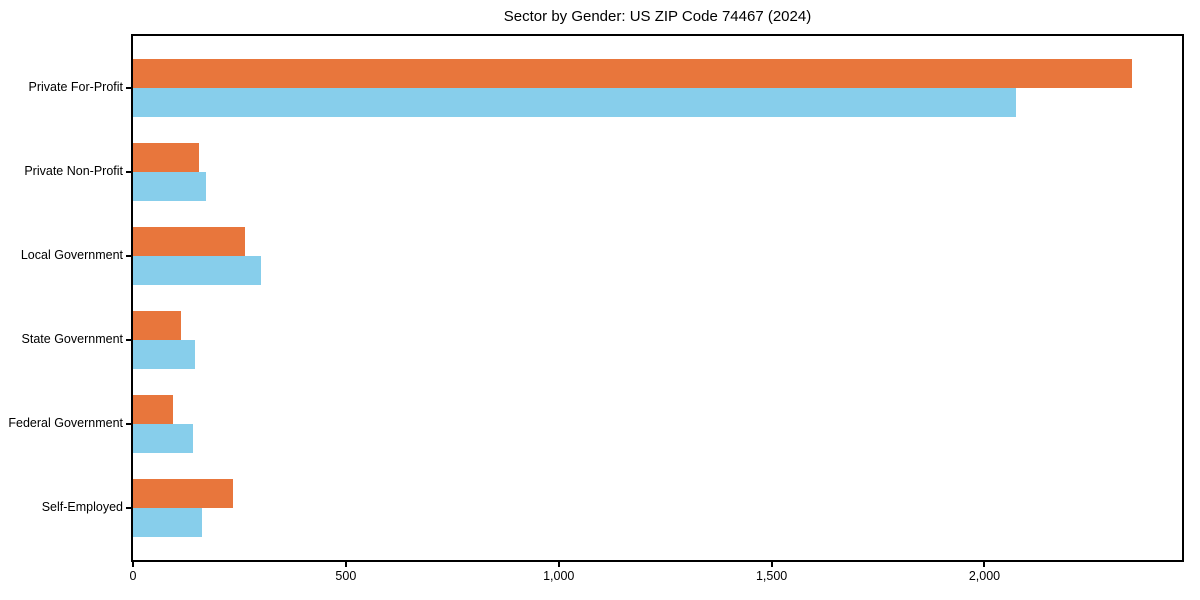 The height and width of the screenshot is (600, 1200). What do you see at coordinates (984, 576) in the screenshot?
I see `x-tick-label-4: 2,000` at bounding box center [984, 576].